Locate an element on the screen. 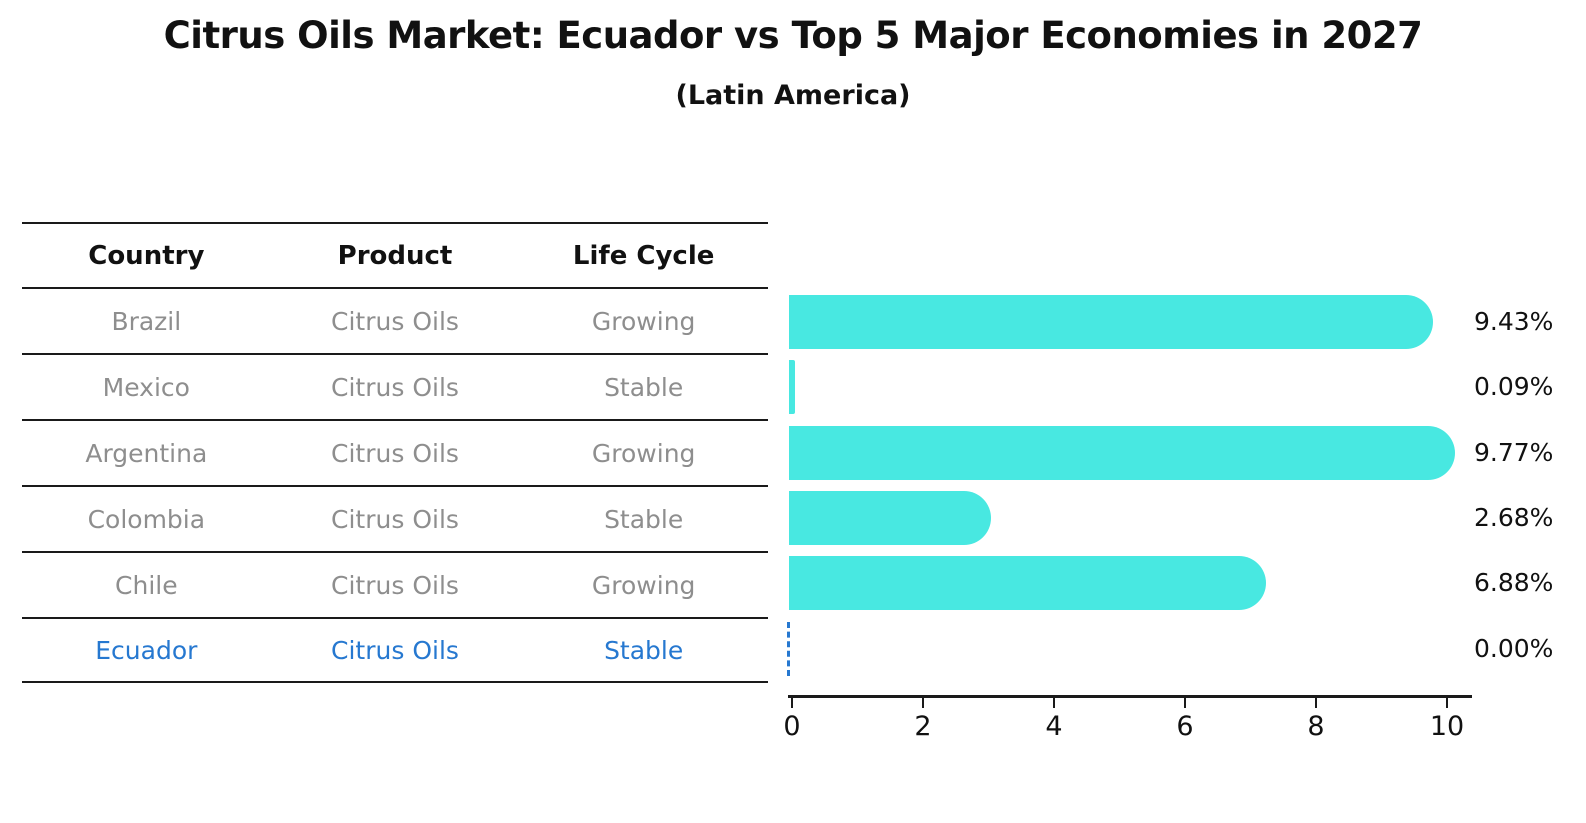 This screenshot has width=1586, height=823. table-row-ecuador: Ecuador Citrus Oils Stable is located at coordinates (395, 650).